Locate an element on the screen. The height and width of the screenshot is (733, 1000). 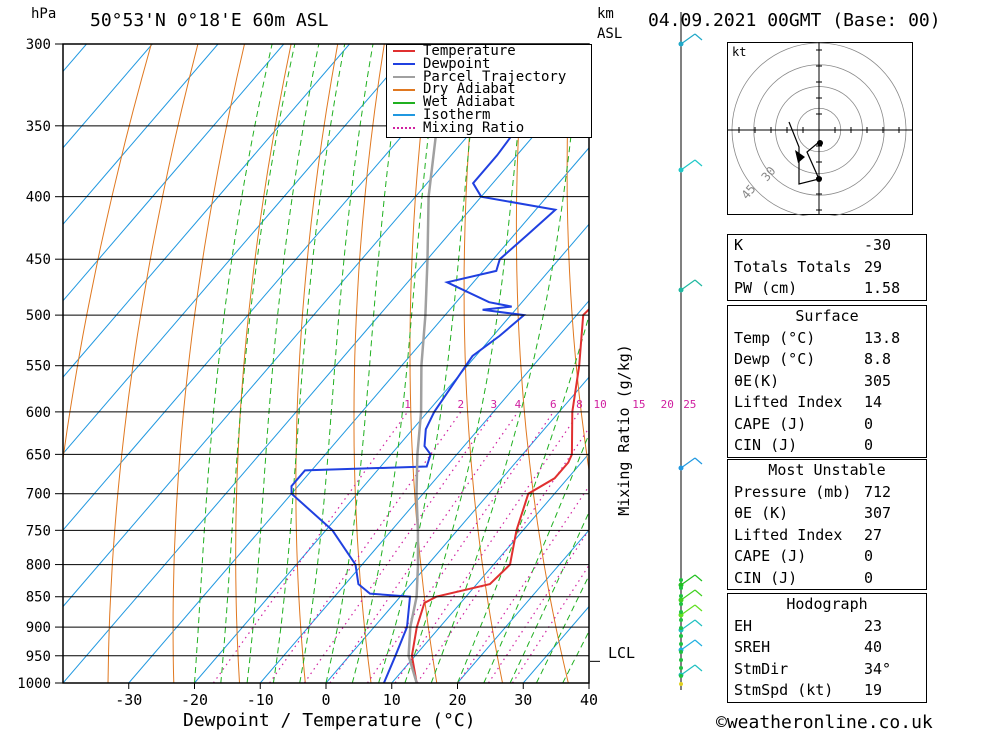
credit-text: ©weatheronline.co.uk is located at coordinates (824, 722).